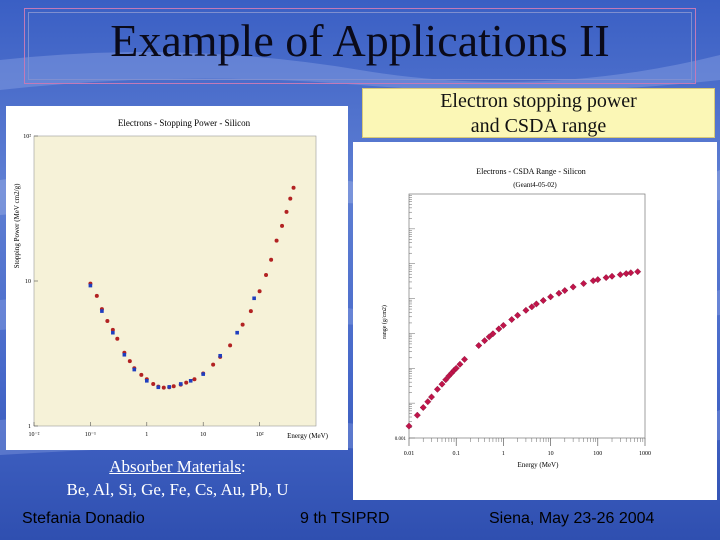 This screenshot has height=540, width=720. What do you see at coordinates (29, 427) in the screenshot?
I see `chart0-ytick-label: 1` at bounding box center [29, 427].